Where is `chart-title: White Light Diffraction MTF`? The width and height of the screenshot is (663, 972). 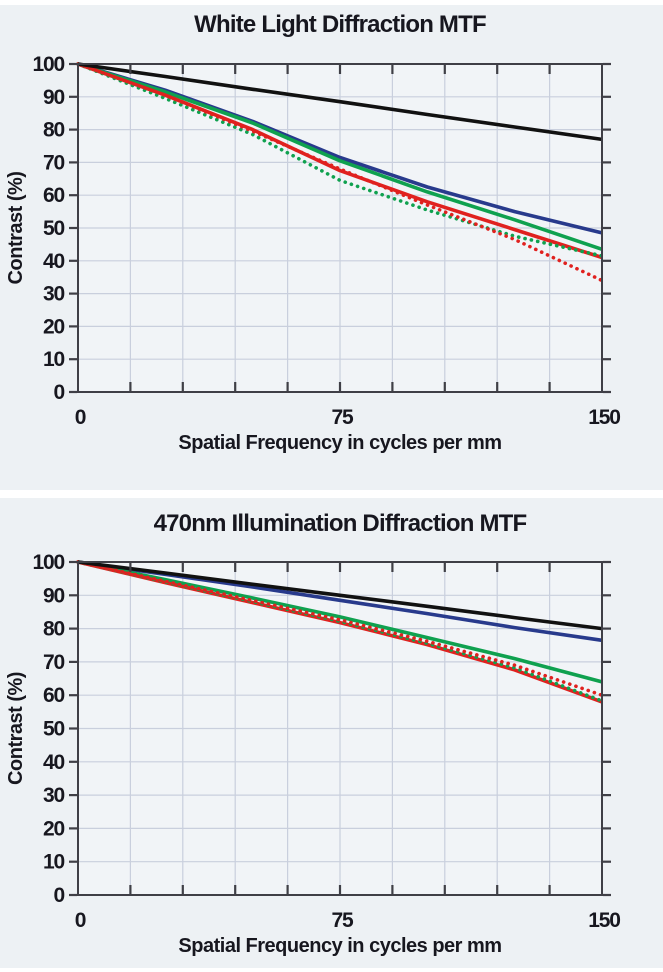
chart-title: White Light Diffraction MTF is located at coordinates (340, 24).